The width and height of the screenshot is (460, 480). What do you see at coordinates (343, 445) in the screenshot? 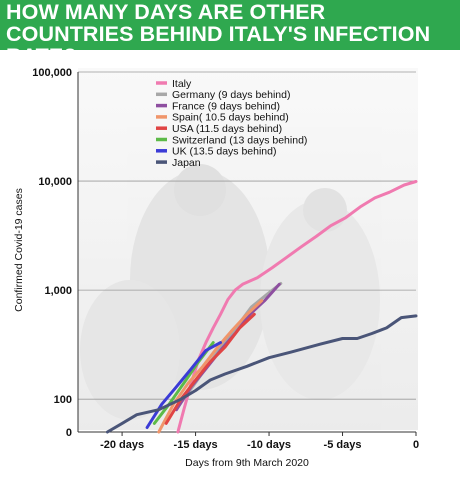
I see `x-tick-label: -5 days` at bounding box center [343, 445].